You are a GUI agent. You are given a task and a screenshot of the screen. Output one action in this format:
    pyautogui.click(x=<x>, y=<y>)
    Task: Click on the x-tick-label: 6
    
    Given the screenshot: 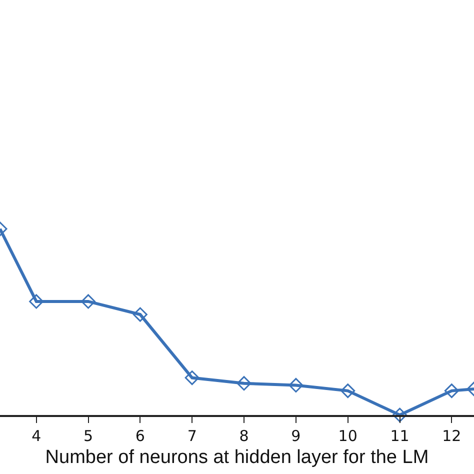 What is the action you would take?
    pyautogui.click(x=140, y=435)
    